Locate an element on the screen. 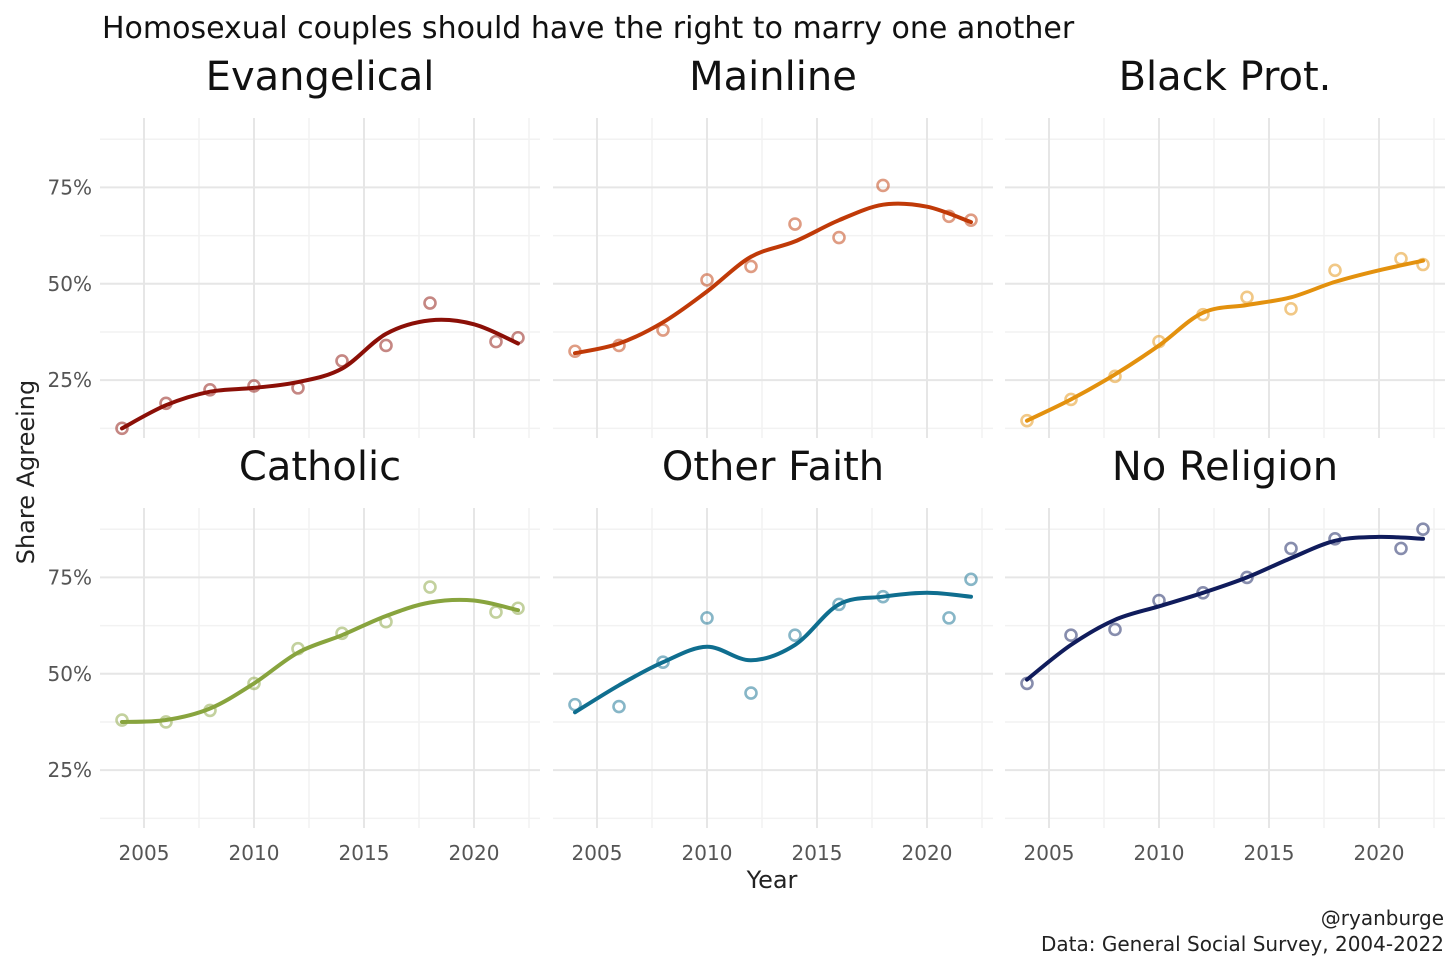  trend-line-other-faith is located at coordinates (773, 652).